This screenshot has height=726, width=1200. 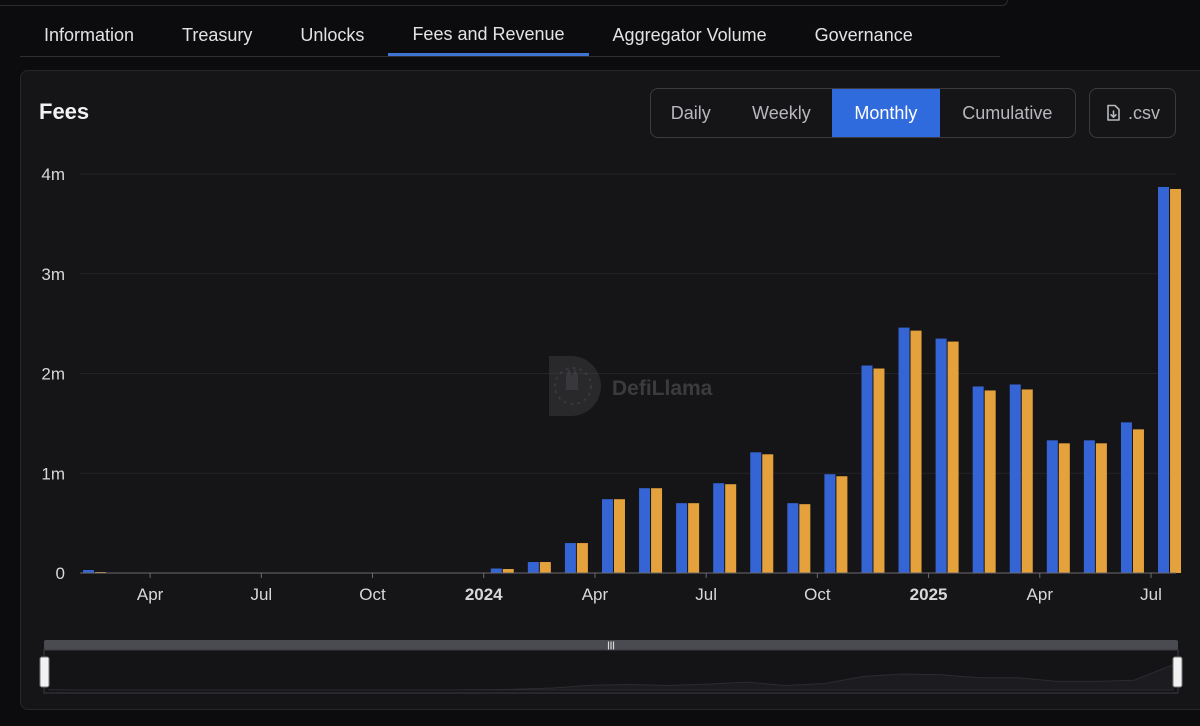 I want to click on slider-top-bar, so click(x=611, y=645).